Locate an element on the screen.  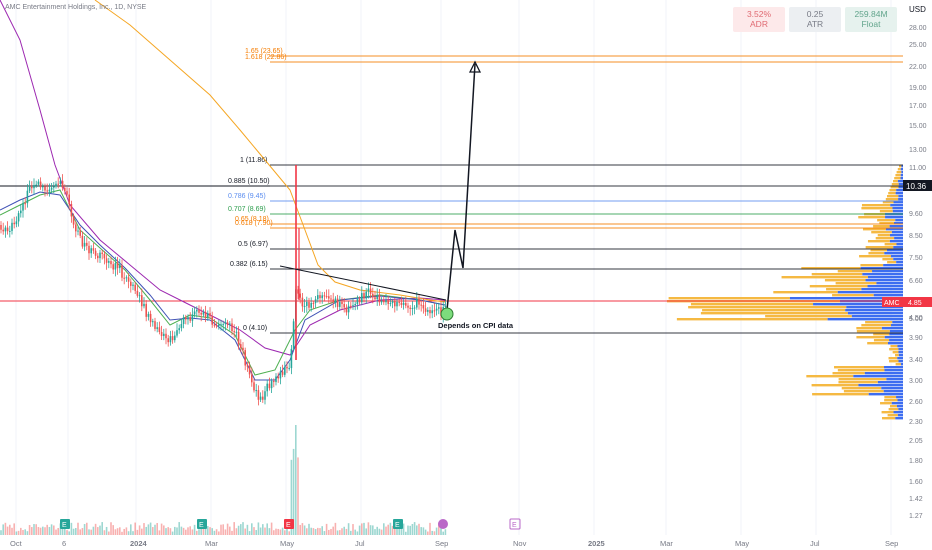
price-tick-label: 6.60 is located at coordinates (916, 281).